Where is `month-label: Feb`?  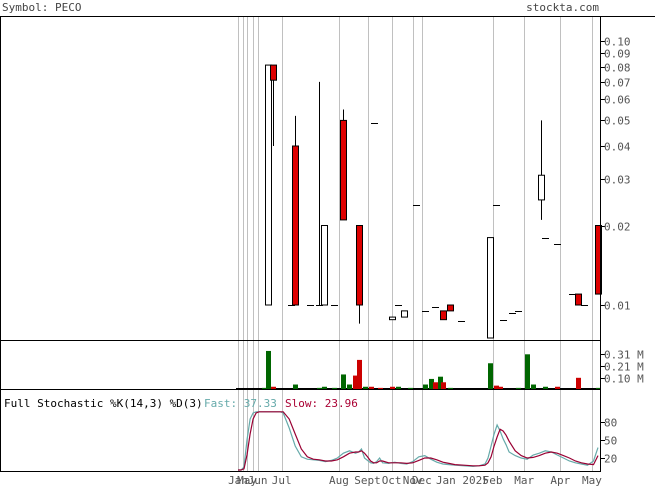 month-label: Feb is located at coordinates (493, 480).